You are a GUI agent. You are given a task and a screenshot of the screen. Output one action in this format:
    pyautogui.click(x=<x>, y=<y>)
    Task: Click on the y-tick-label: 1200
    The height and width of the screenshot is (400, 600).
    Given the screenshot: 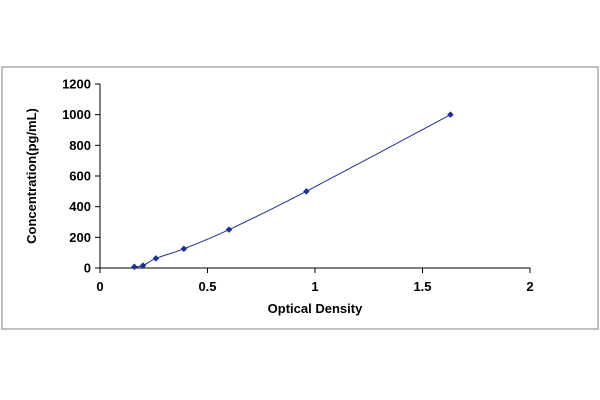 What is the action you would take?
    pyautogui.click(x=76, y=84)
    